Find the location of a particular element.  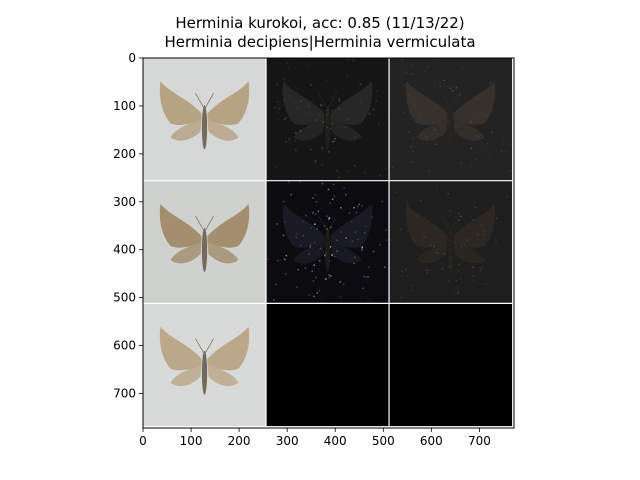

panel-r0-c0 is located at coordinates (205, 119).